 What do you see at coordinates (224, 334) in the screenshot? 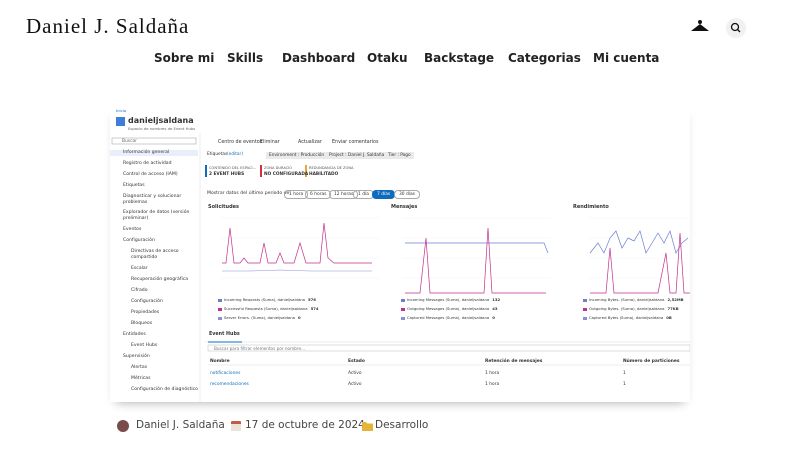
I see `tab: Event Hubs` at bounding box center [224, 334].